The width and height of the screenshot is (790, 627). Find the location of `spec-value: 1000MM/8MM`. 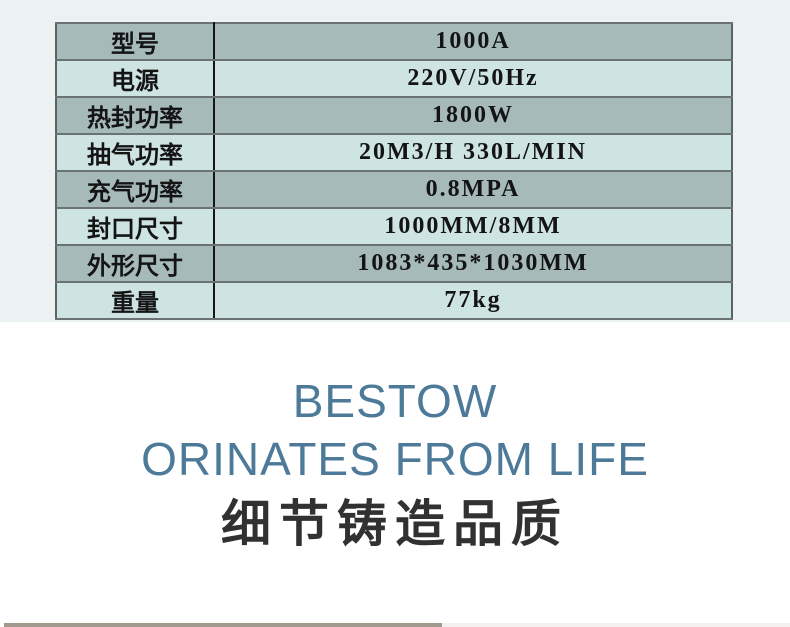

spec-value: 1000MM/8MM is located at coordinates (473, 226).